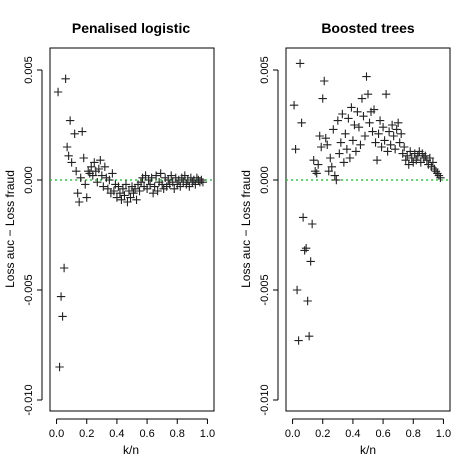 The image size is (474, 474). I want to click on y-axis: -0.010 -0.005 0.000 0.005, so click(33, 236).